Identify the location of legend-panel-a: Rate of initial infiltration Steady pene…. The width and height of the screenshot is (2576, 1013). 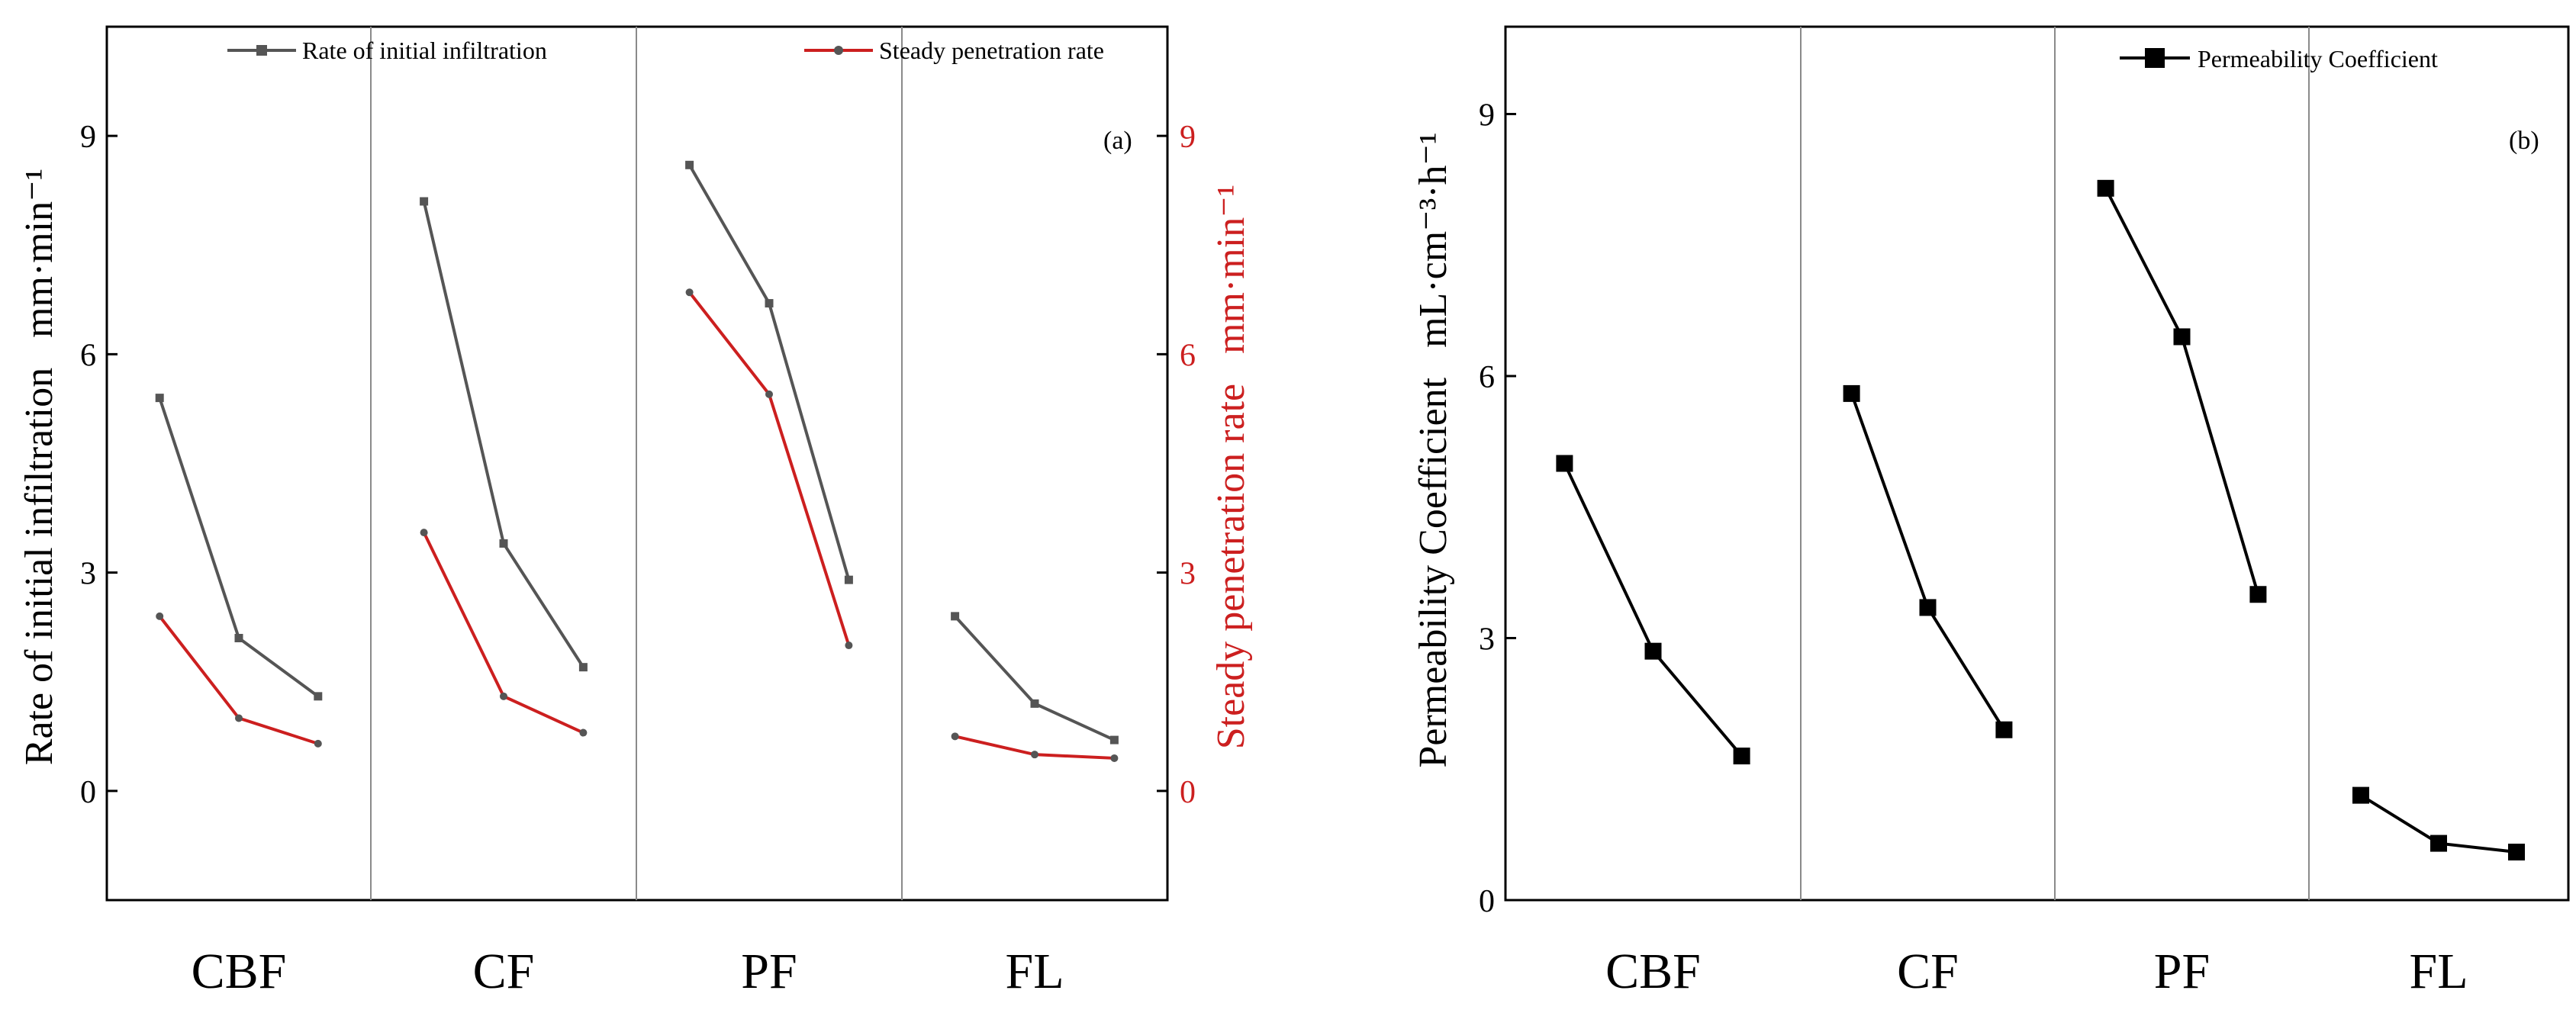
(665, 51).